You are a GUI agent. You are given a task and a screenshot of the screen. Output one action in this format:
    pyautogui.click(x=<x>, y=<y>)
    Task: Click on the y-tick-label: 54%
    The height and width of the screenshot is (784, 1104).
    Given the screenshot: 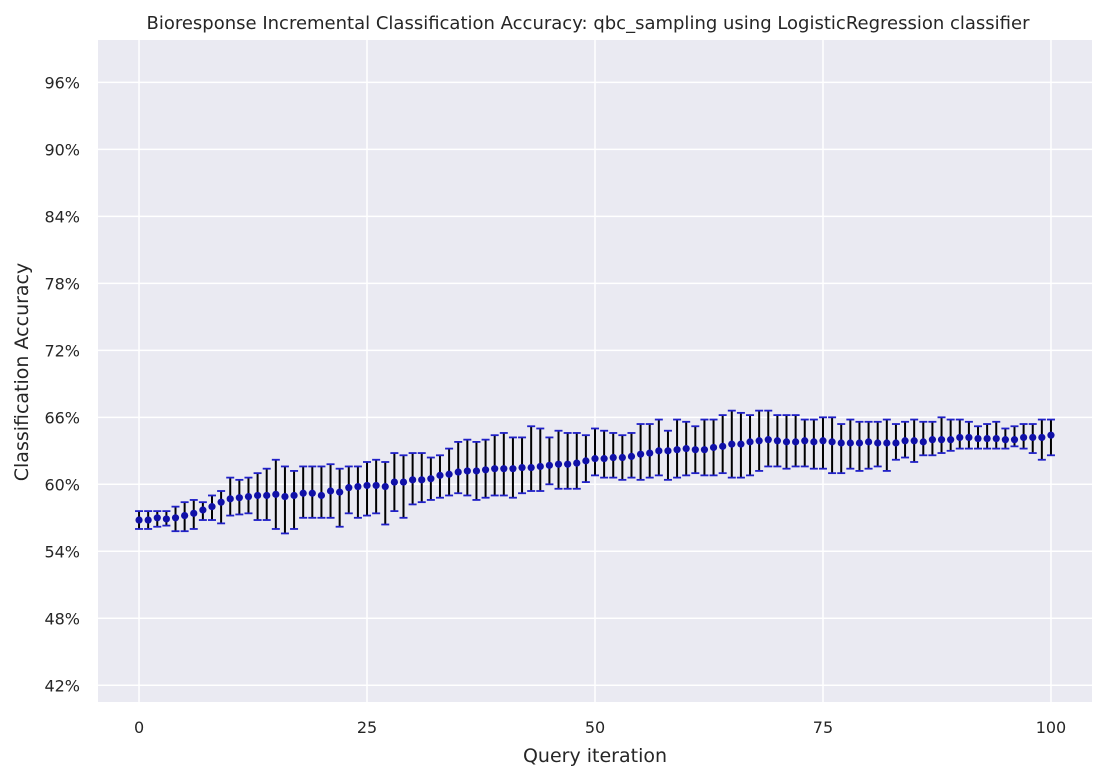 What is the action you would take?
    pyautogui.click(x=62, y=551)
    